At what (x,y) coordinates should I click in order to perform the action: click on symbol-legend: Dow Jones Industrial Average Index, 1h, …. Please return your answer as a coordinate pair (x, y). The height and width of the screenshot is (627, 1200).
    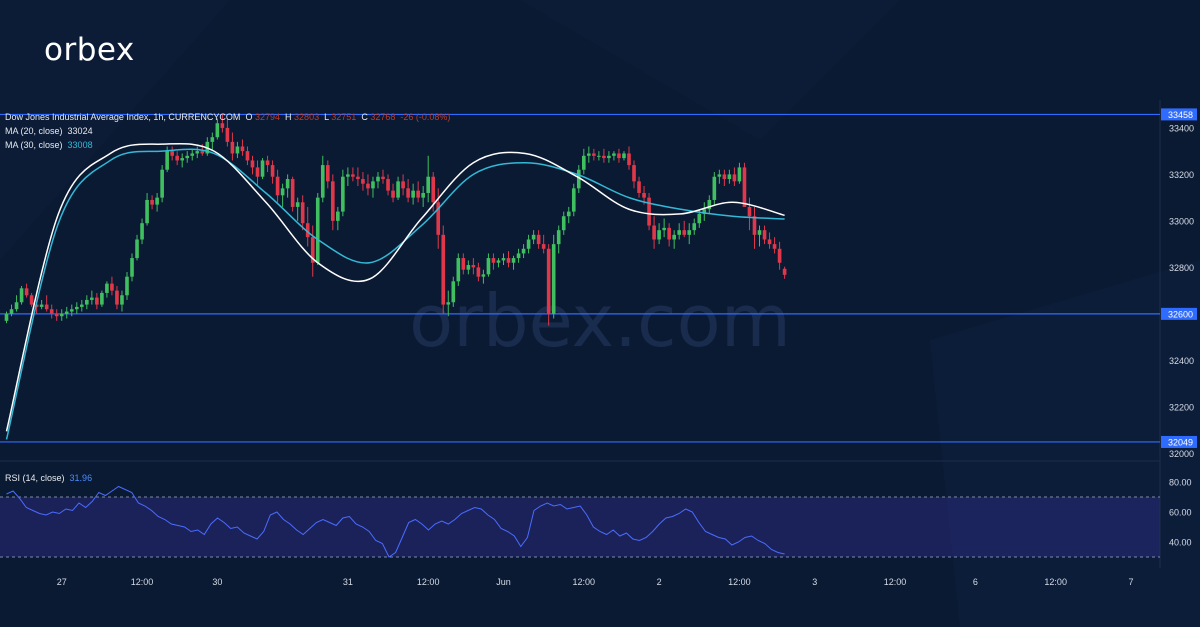
    Looking at the image, I should click on (227, 117).